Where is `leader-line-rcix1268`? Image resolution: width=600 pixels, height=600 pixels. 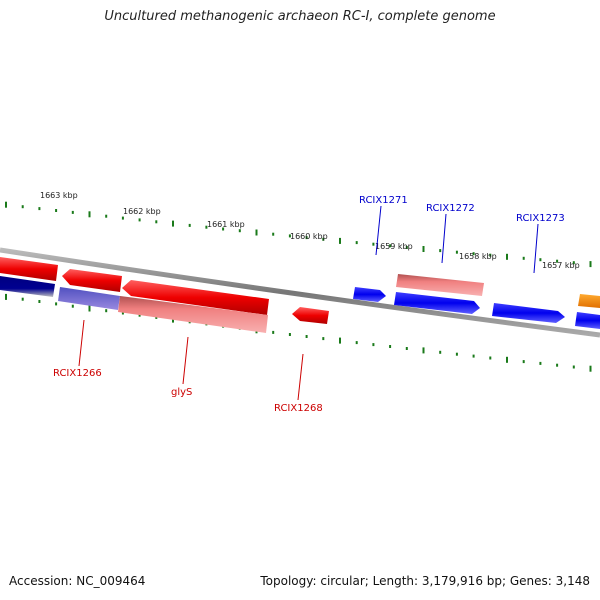
leader-line-rcix1268 is located at coordinates (300, 377).